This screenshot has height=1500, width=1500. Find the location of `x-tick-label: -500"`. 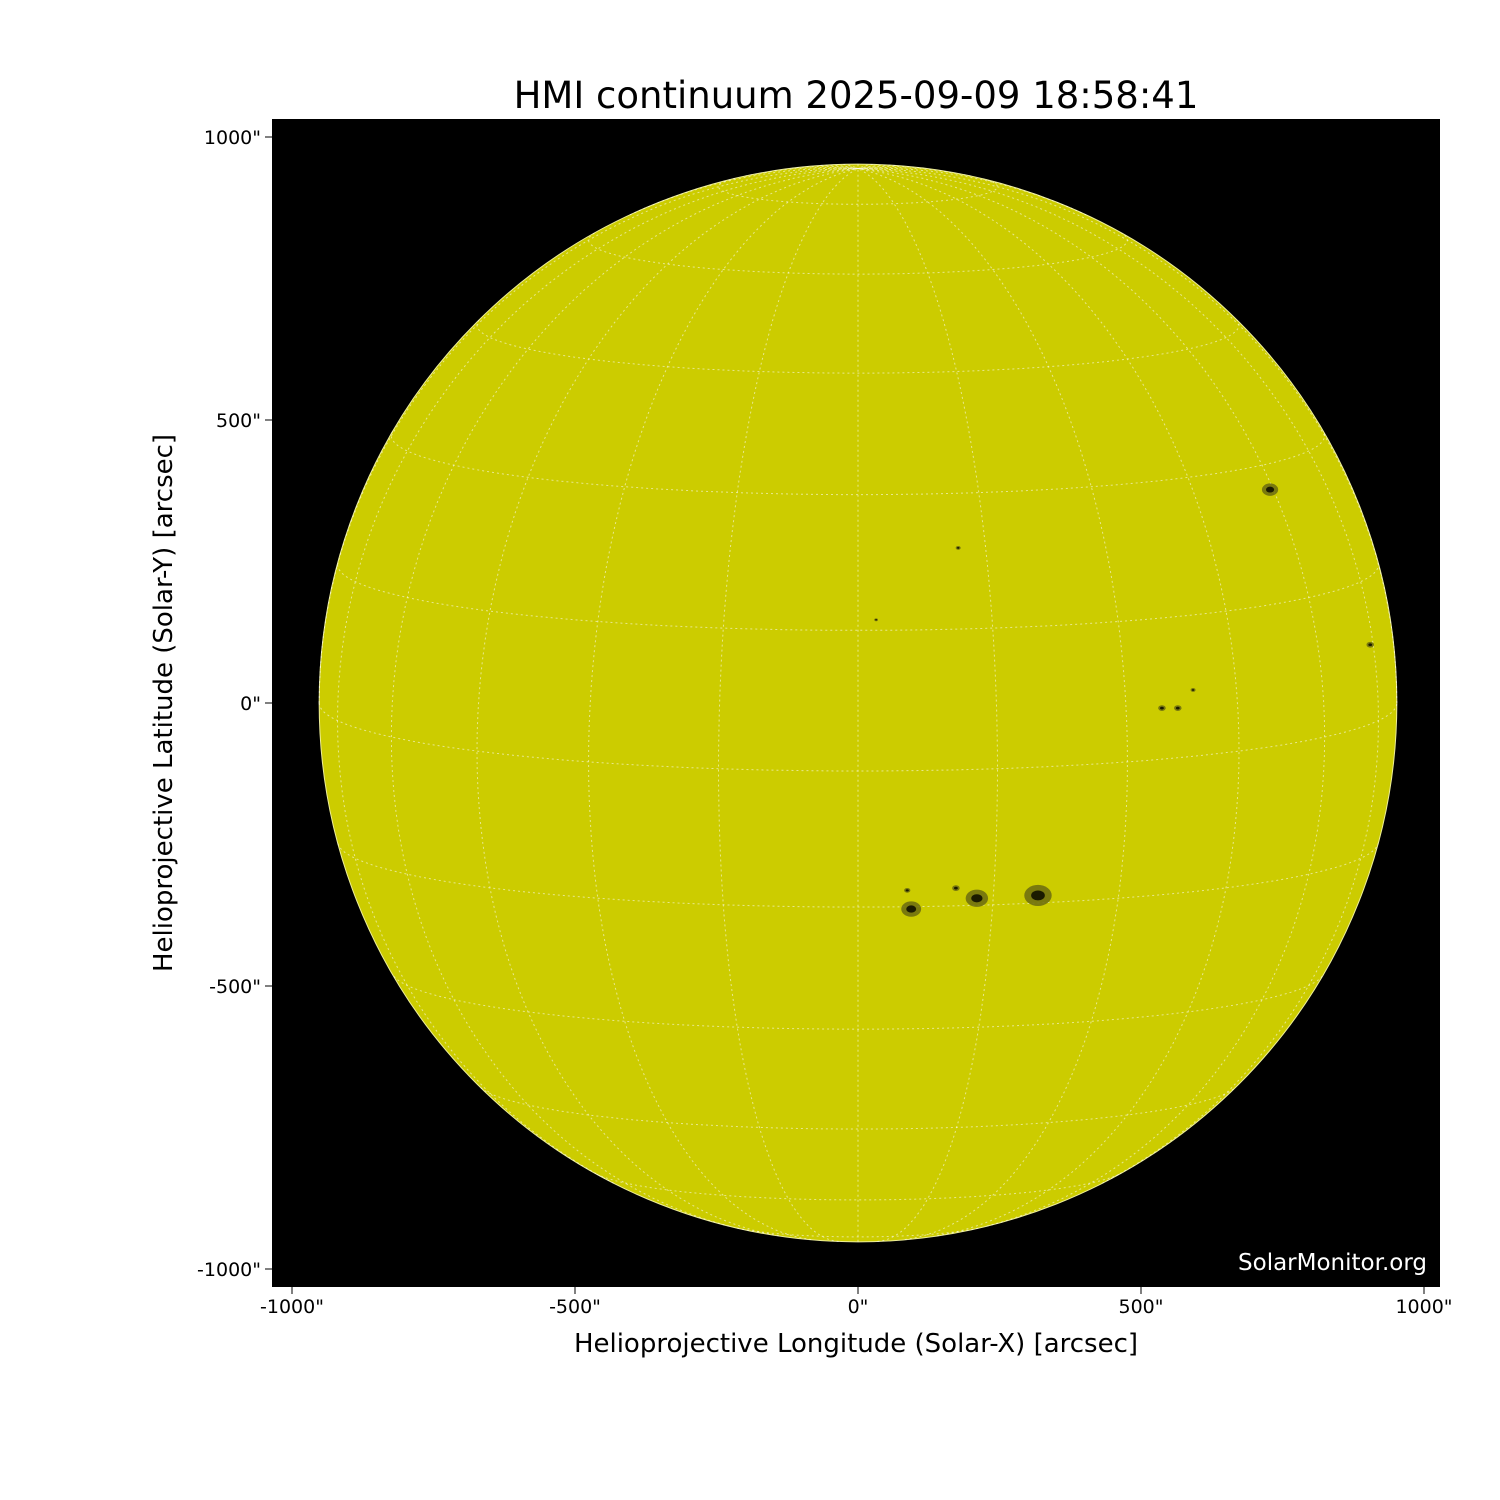

x-tick-label: -500" is located at coordinates (575, 1307).